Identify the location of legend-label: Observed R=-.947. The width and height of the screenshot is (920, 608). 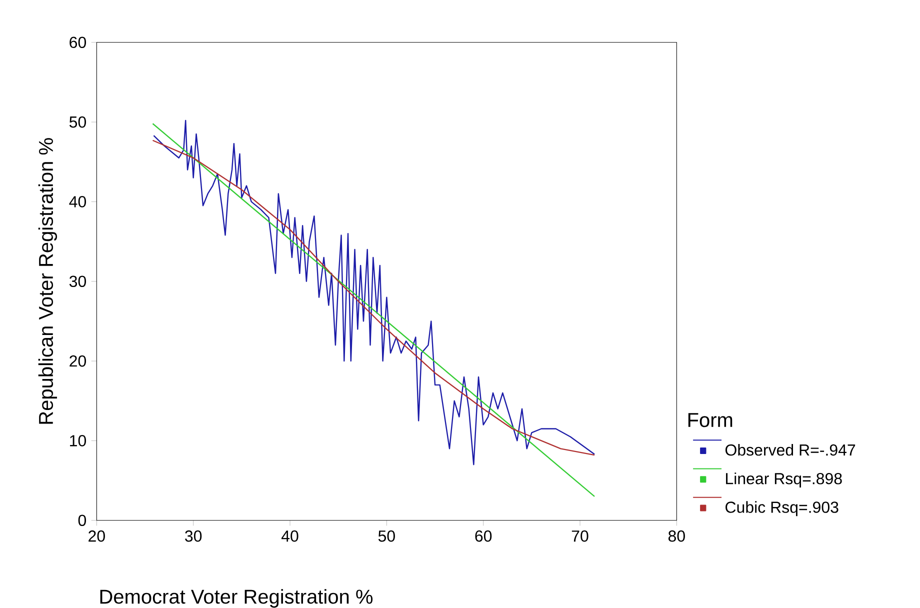
(790, 450).